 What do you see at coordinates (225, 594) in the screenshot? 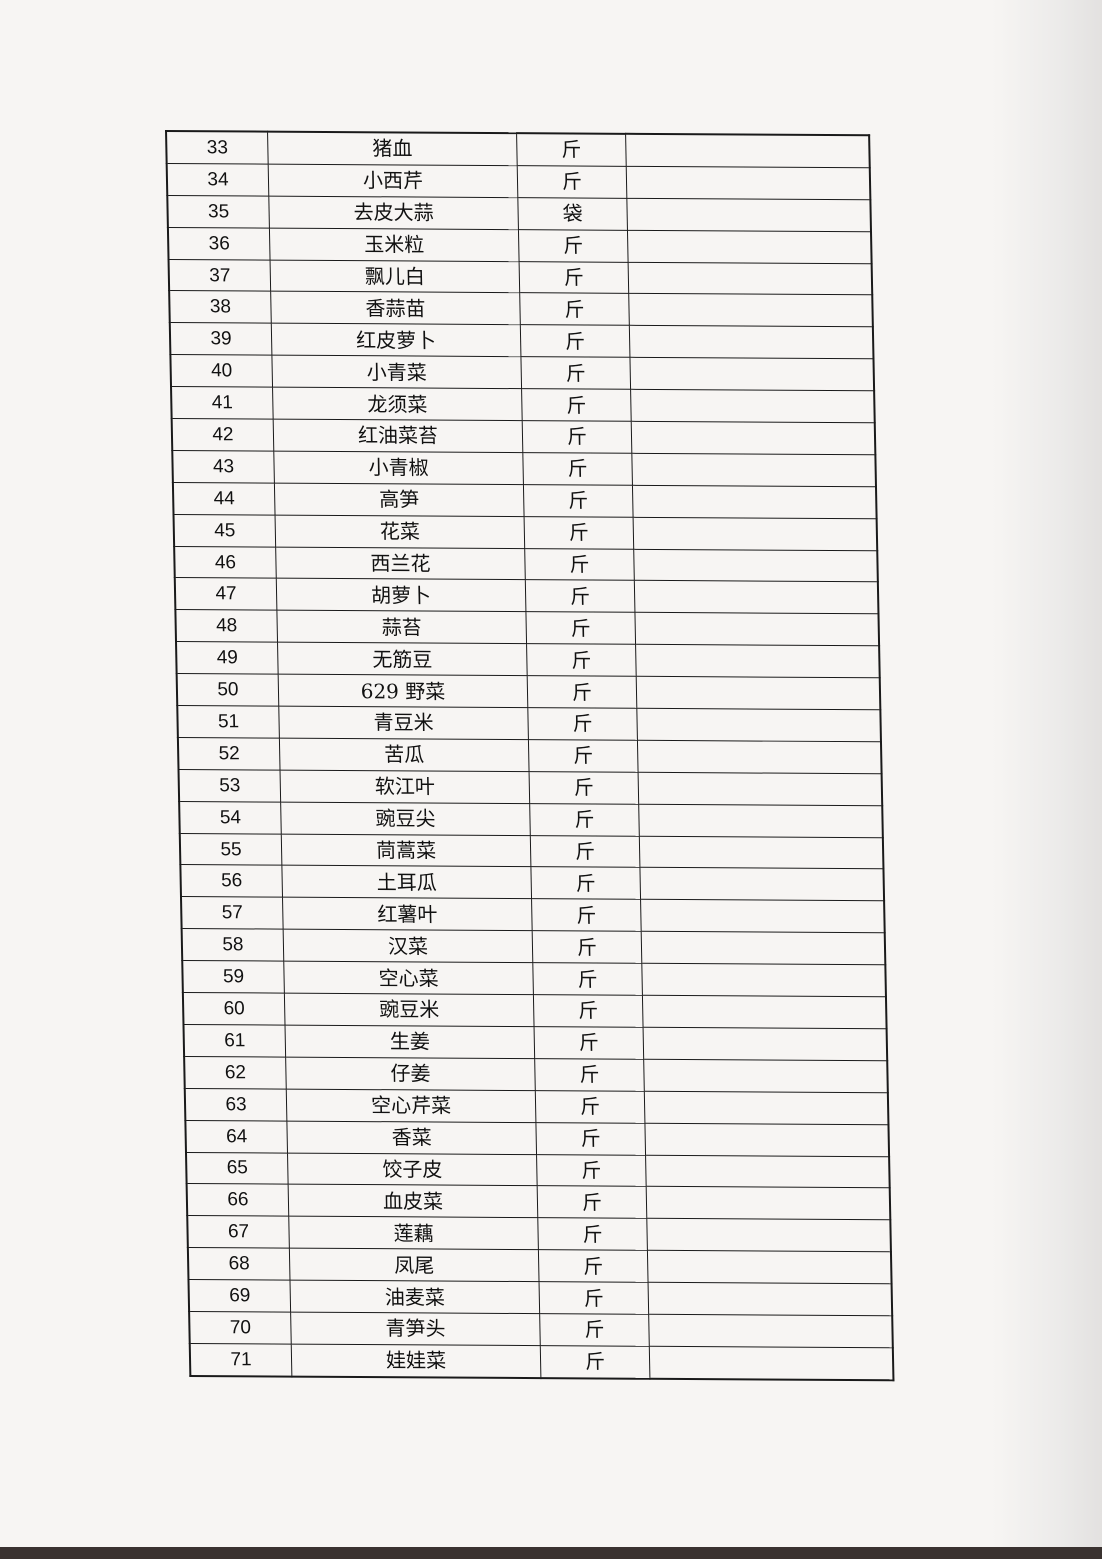
I see `row-number: 47` at bounding box center [225, 594].